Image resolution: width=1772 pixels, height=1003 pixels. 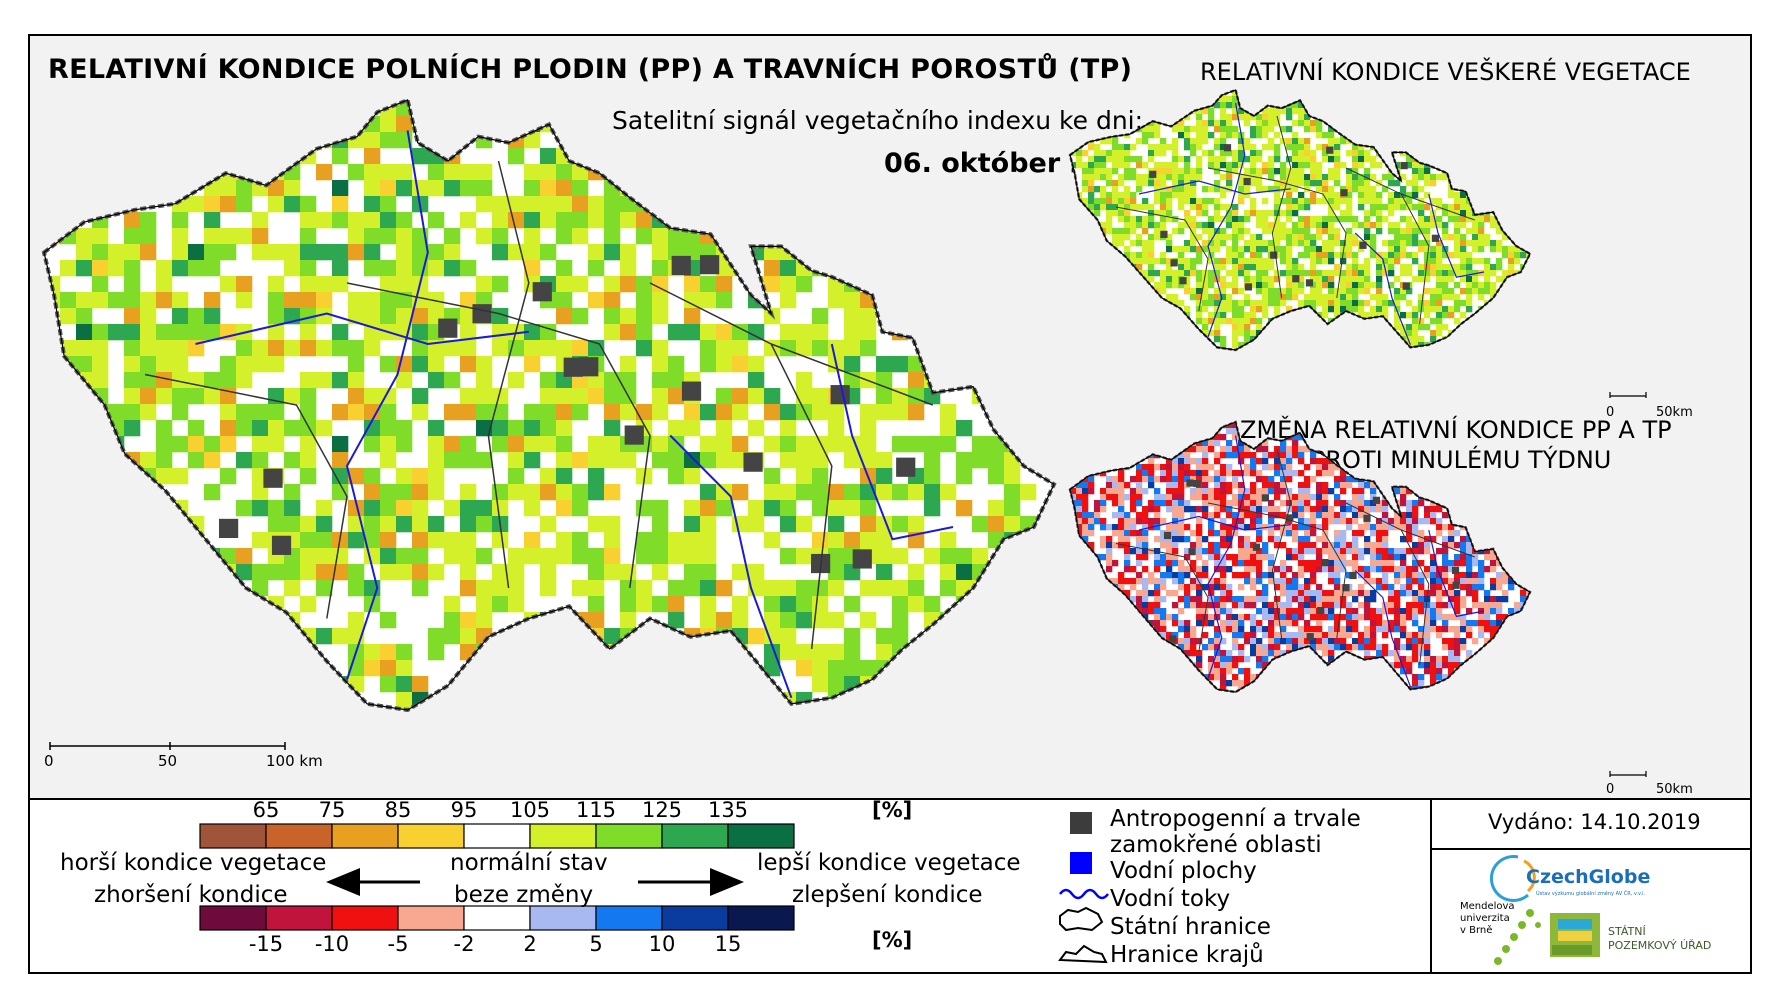 What do you see at coordinates (524, 895) in the screenshot?
I see `no-change-label: beze změny` at bounding box center [524, 895].